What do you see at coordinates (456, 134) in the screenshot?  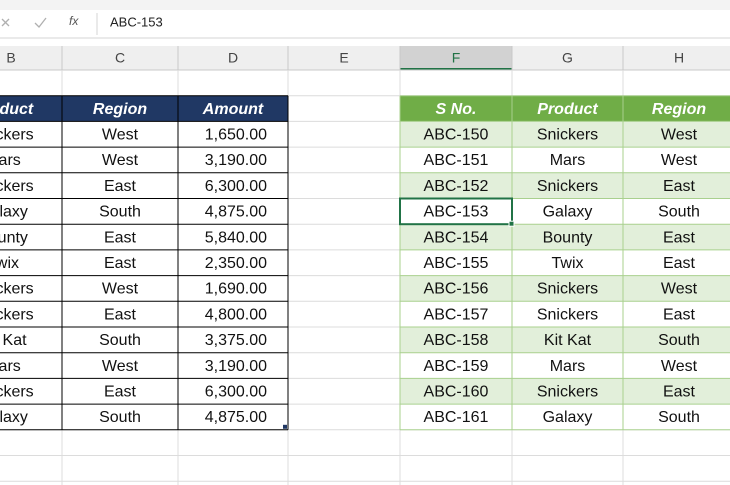 I see `table-cell: ABC-150` at bounding box center [456, 134].